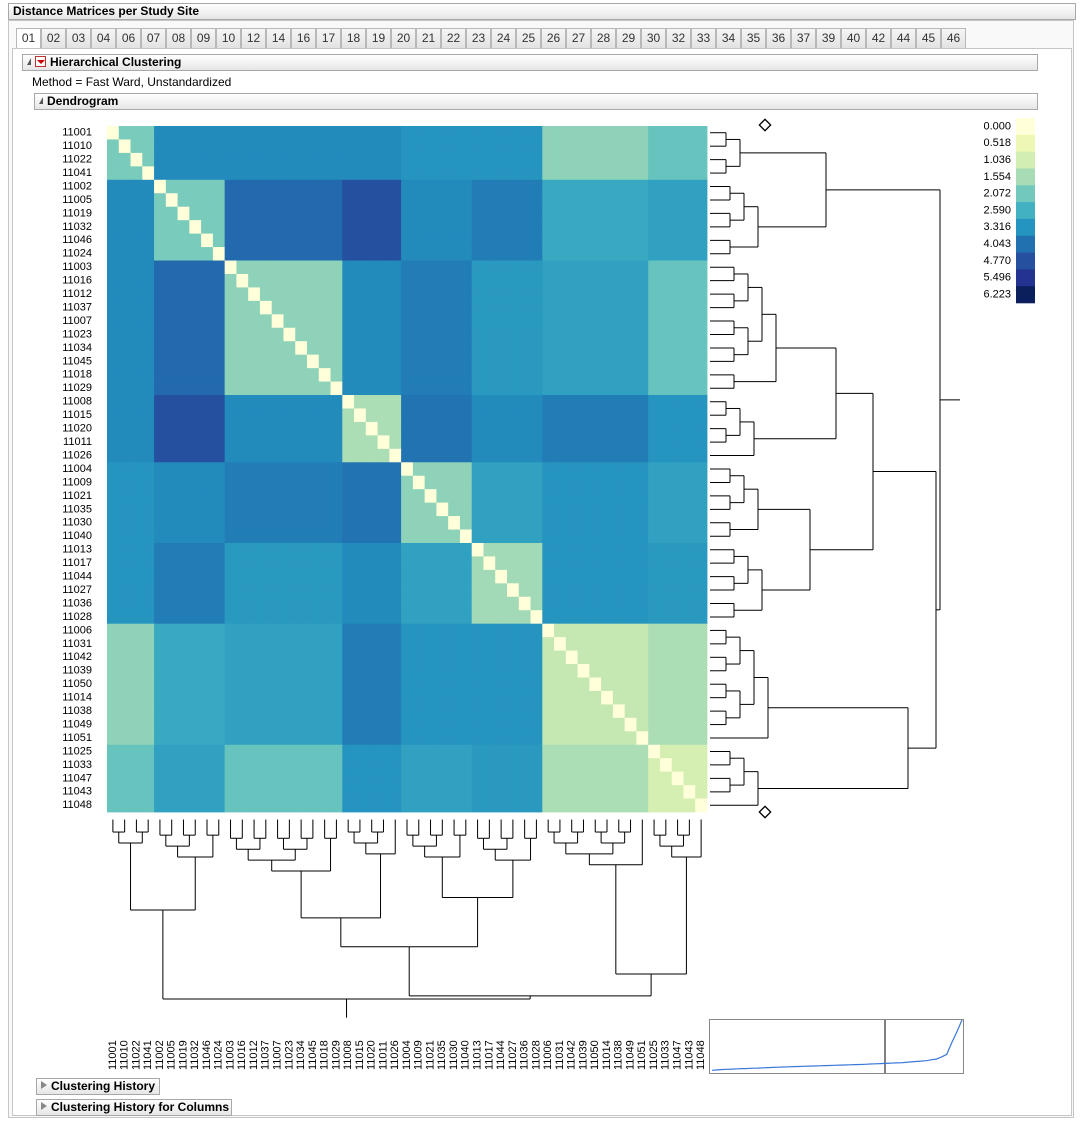 Image resolution: width=1089 pixels, height=1126 pixels. Describe the element at coordinates (128, 38) in the screenshot. I see `tab: 06` at that location.